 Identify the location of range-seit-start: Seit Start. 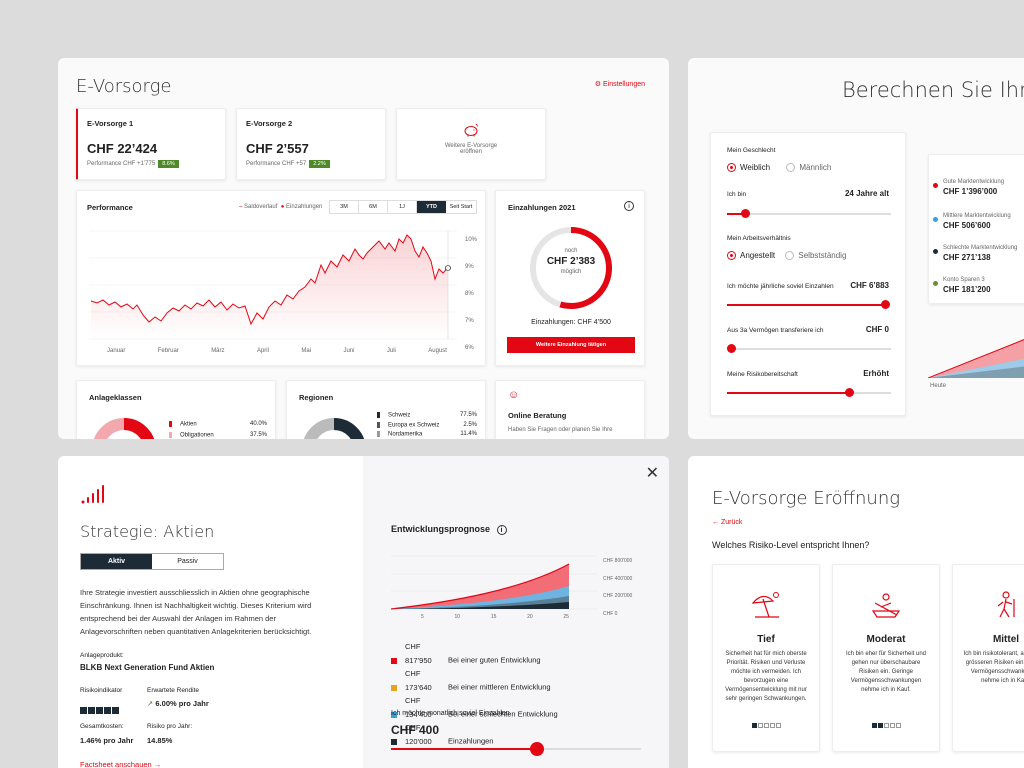
(461, 207).